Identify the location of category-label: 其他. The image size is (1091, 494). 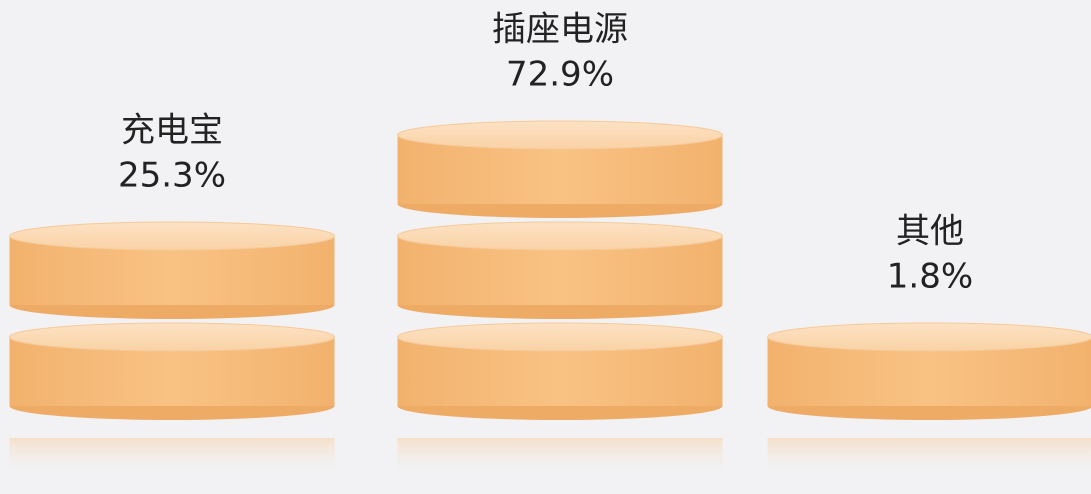
(930, 232).